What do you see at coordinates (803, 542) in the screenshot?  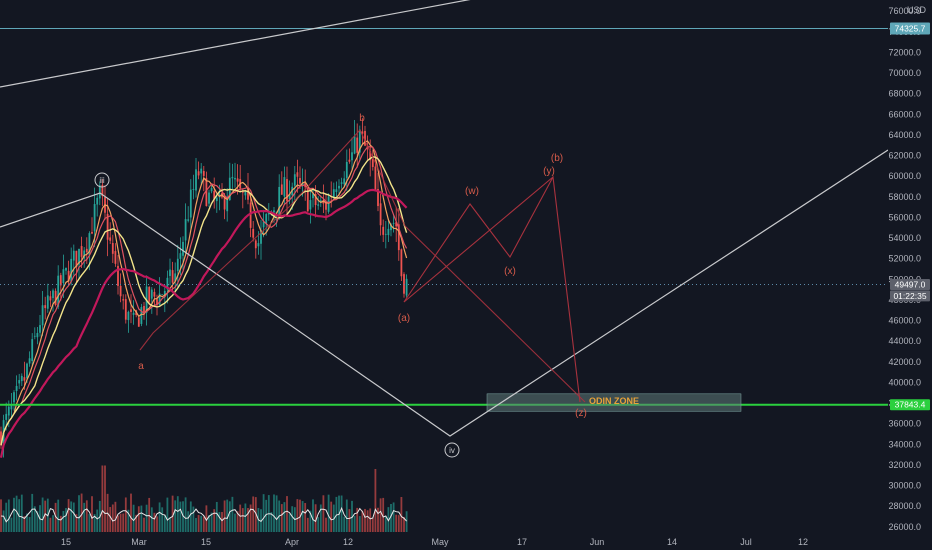 I see `x-tick-label: 12` at bounding box center [803, 542].